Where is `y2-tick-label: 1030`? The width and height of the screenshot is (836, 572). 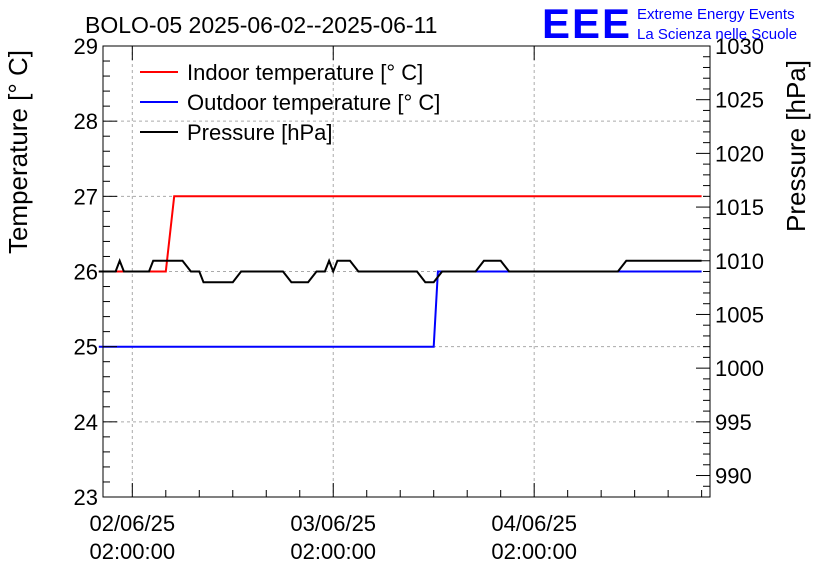
y2-tick-label: 1030 is located at coordinates (739, 46).